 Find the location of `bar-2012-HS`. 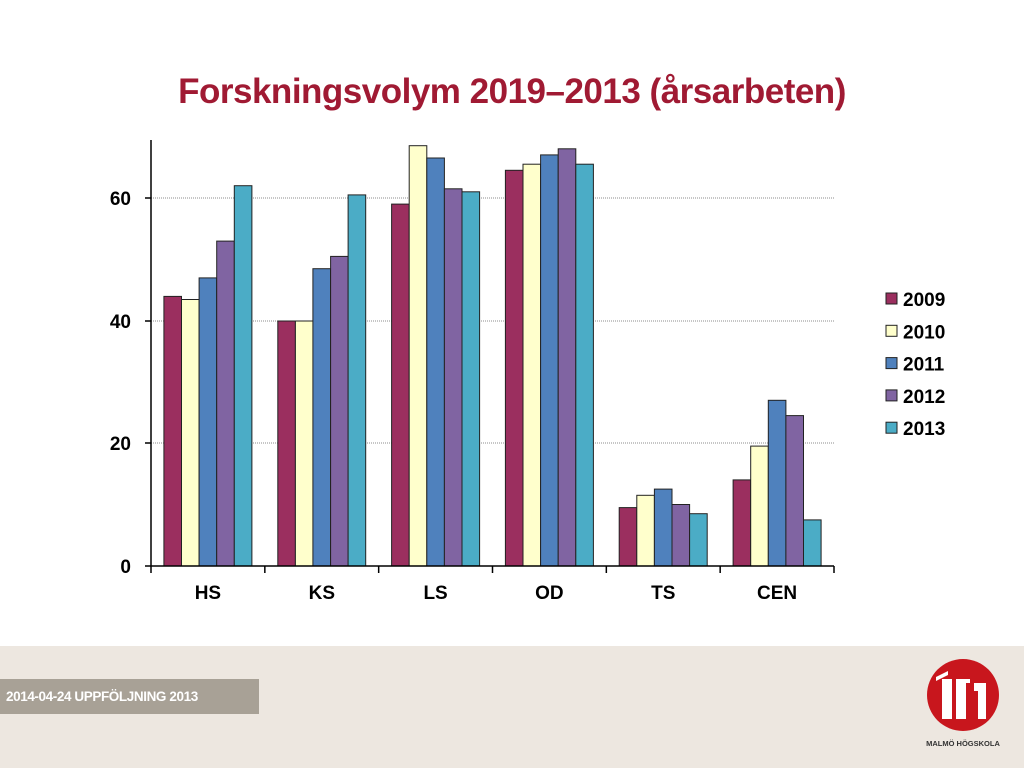

bar-2012-HS is located at coordinates (225, 403).